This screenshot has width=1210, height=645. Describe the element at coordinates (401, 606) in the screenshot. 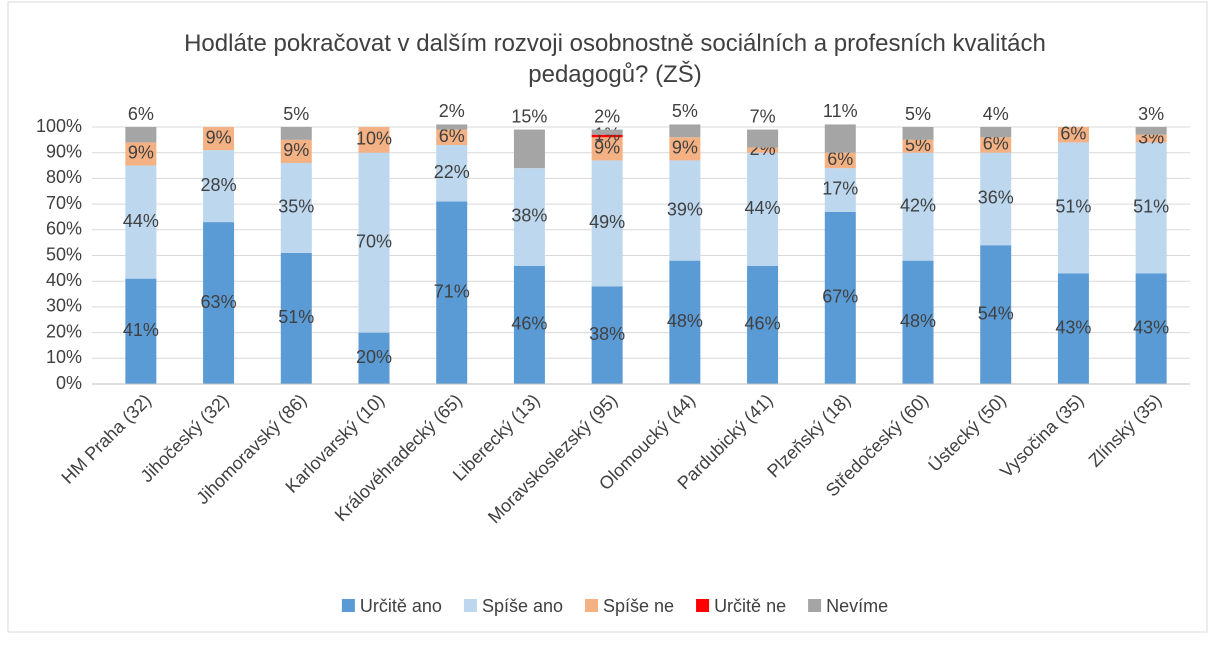

I see `legend-label: Určitě ano` at that location.